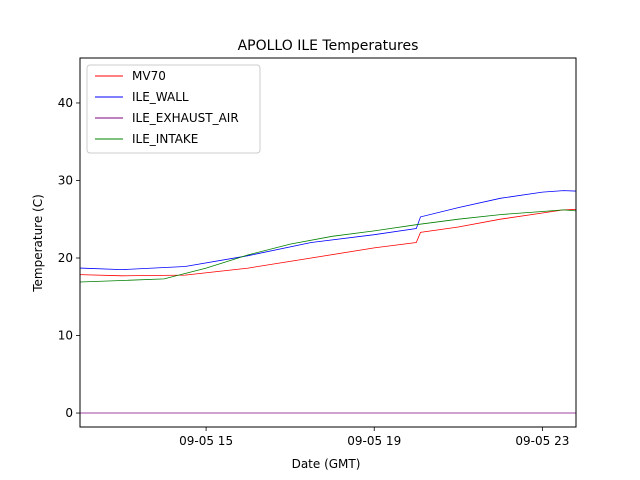 The height and width of the screenshot is (480, 640). I want to click on y-tick-label: 0, so click(69, 413).